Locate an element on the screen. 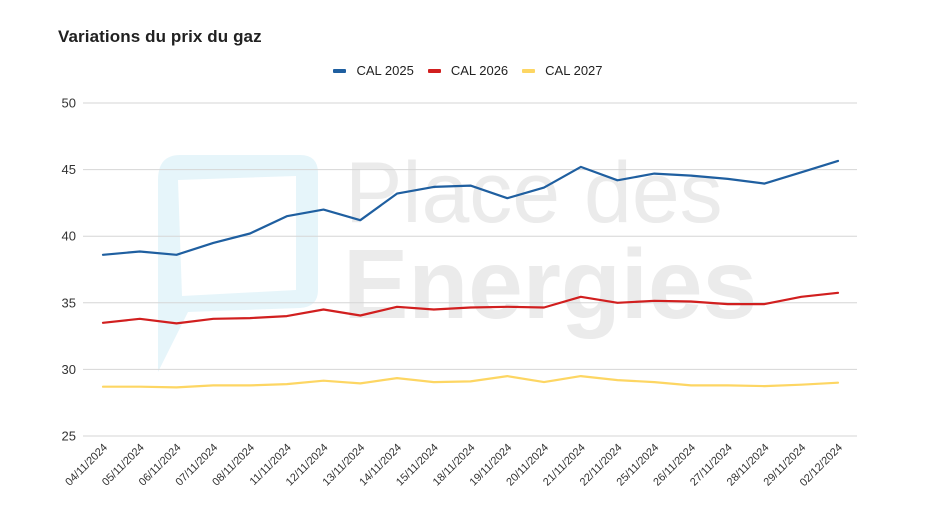  series-cal-2026 is located at coordinates (470, 308).